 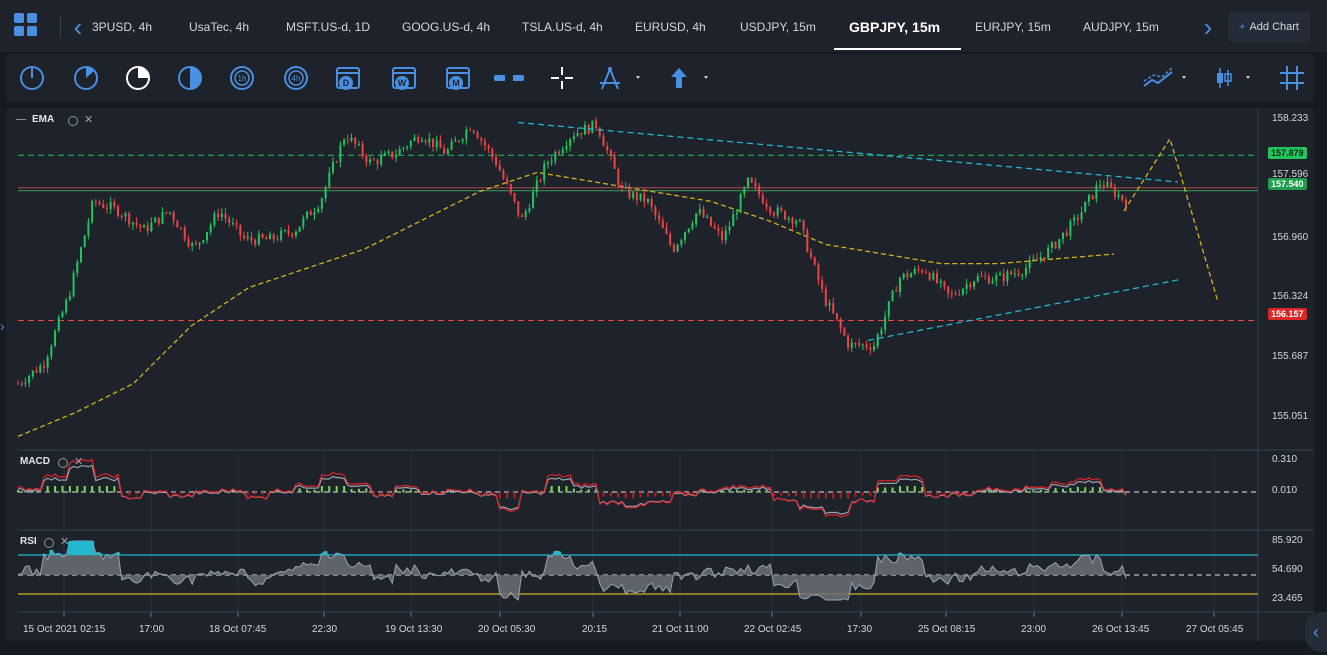 I want to click on collapse-dash-icon: —, so click(x=21, y=119).